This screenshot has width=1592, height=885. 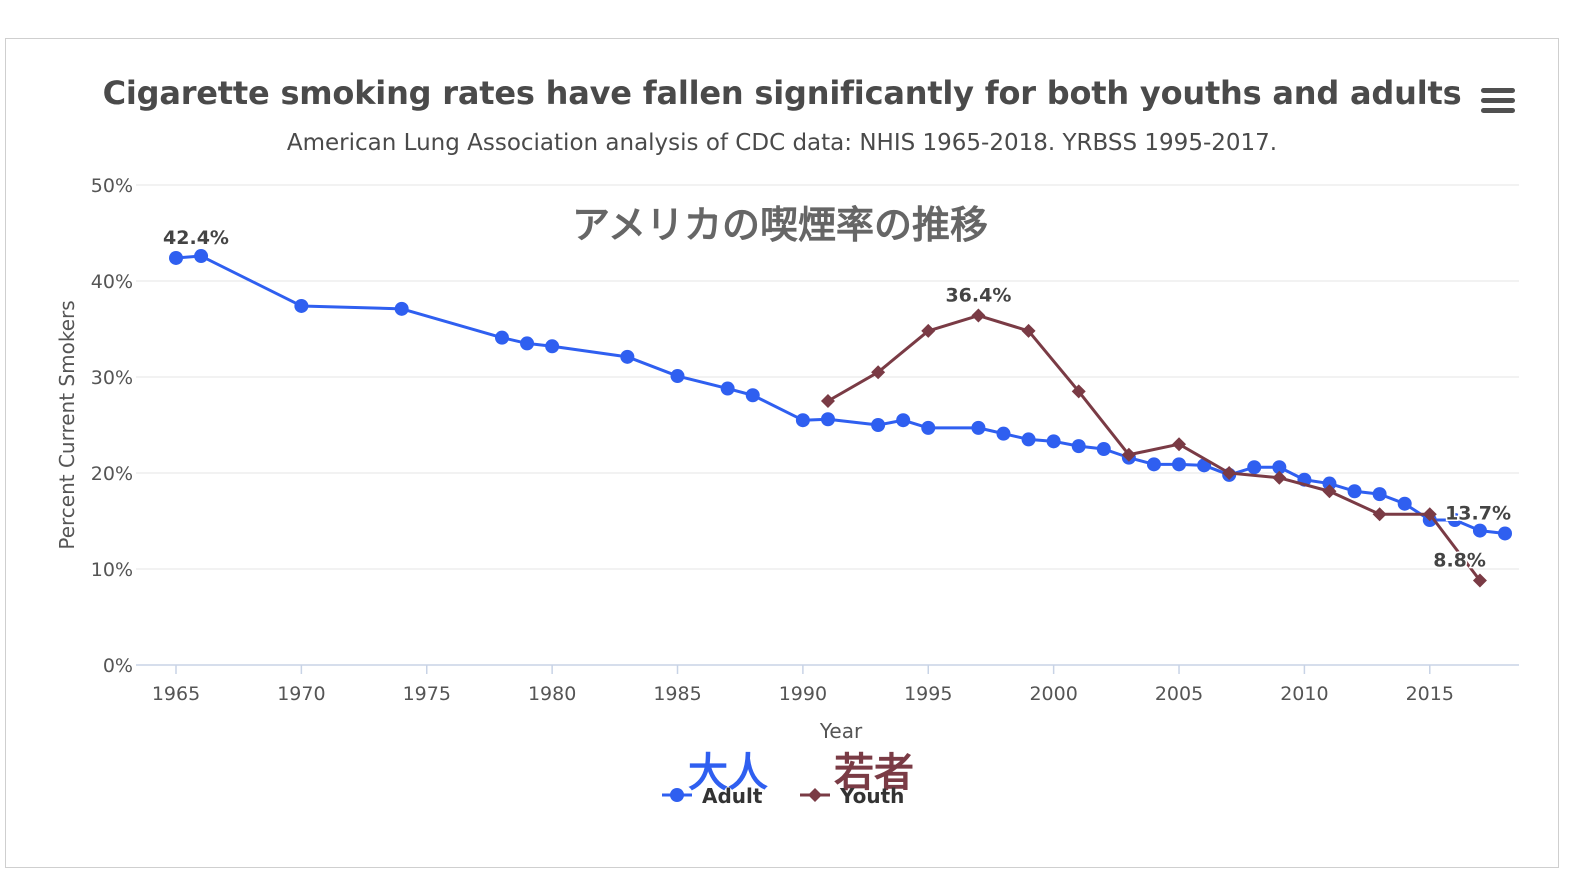 I want to click on series-line-youth, so click(x=1154, y=448).